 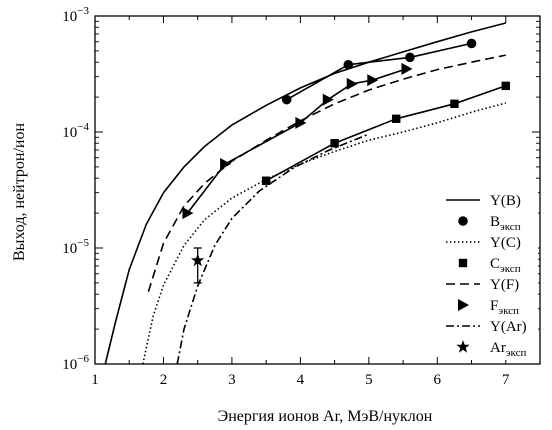 What do you see at coordinates (75, 363) in the screenshot?
I see `y-tick-label: 10⁻⁶` at bounding box center [75, 363].